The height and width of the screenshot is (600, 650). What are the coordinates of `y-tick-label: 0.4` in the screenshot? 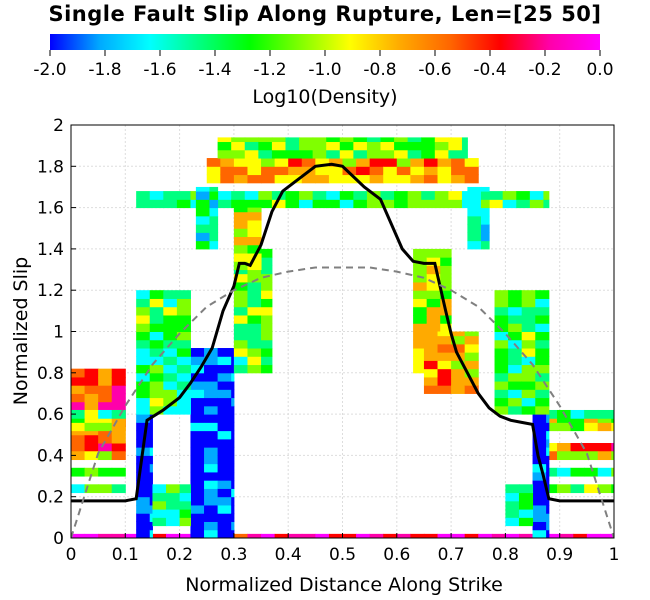 It's located at (50, 456).